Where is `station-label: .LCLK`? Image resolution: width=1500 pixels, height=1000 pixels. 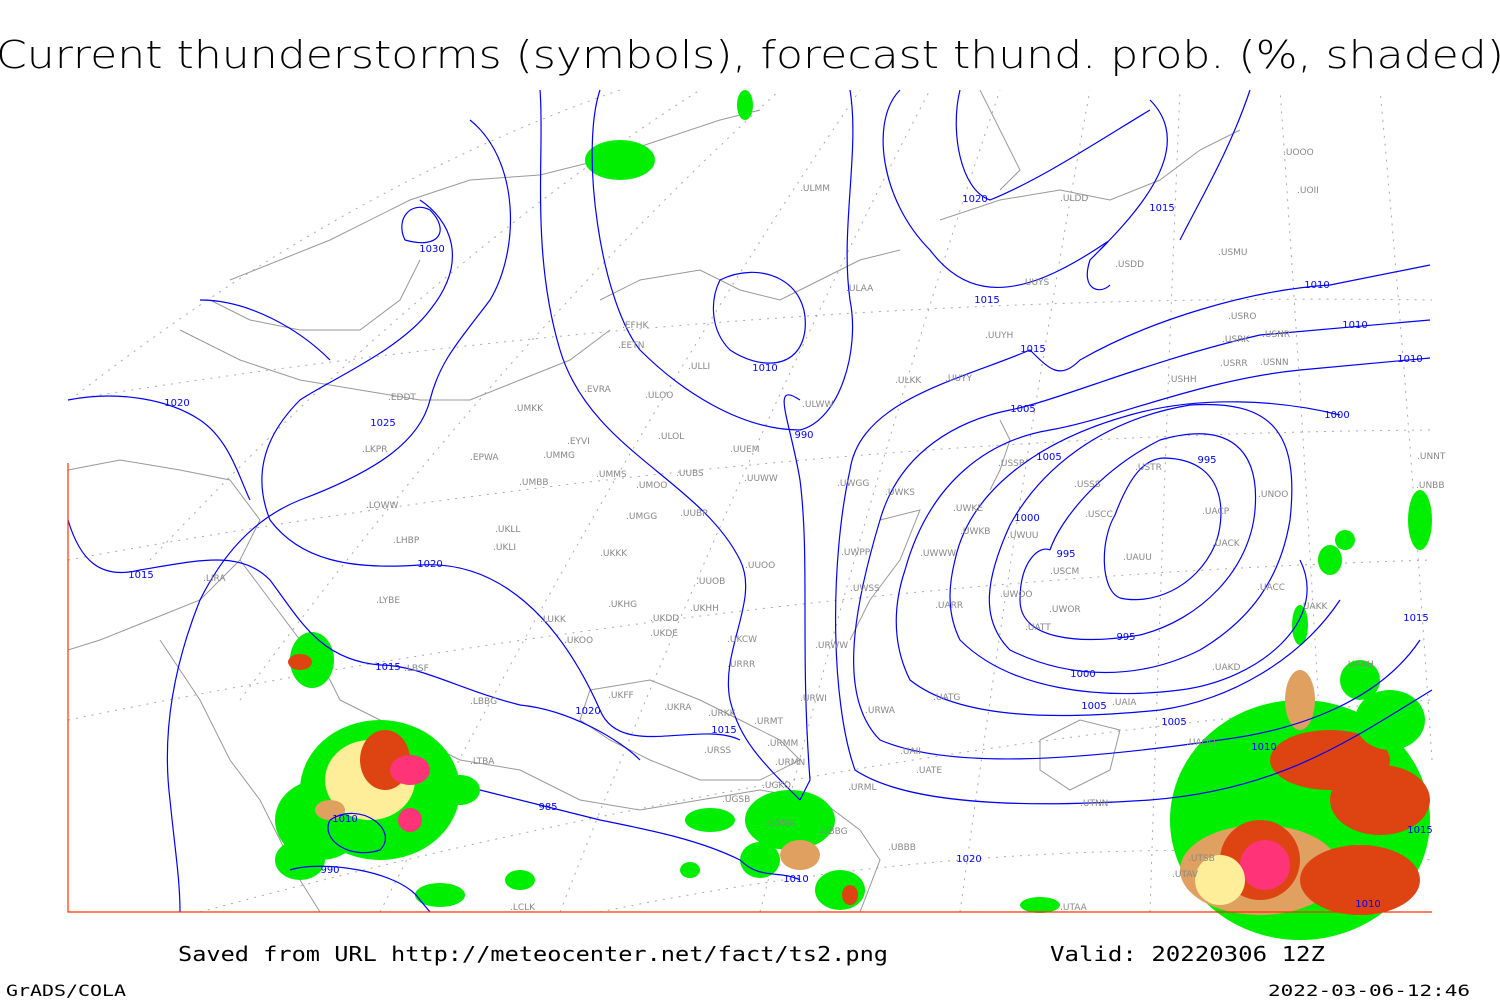
station-label: .LCLK is located at coordinates (523, 908).